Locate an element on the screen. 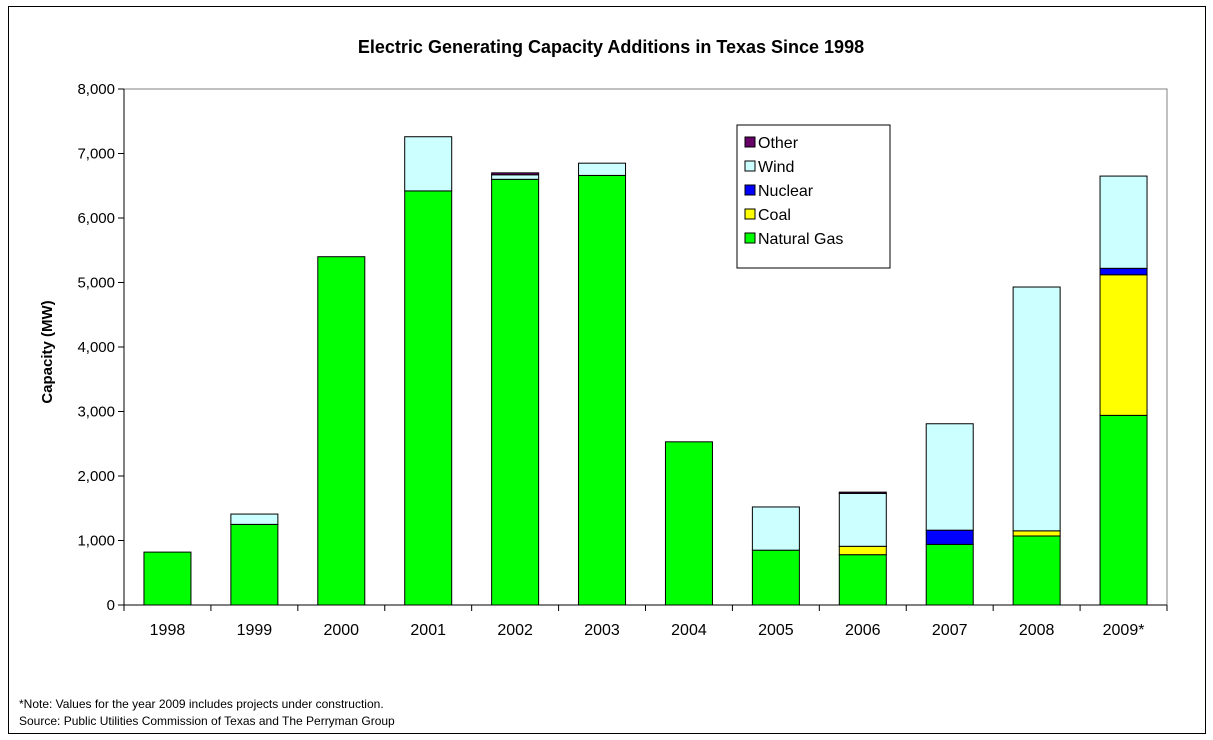  y-tick-label: 0 is located at coordinates (111, 605).